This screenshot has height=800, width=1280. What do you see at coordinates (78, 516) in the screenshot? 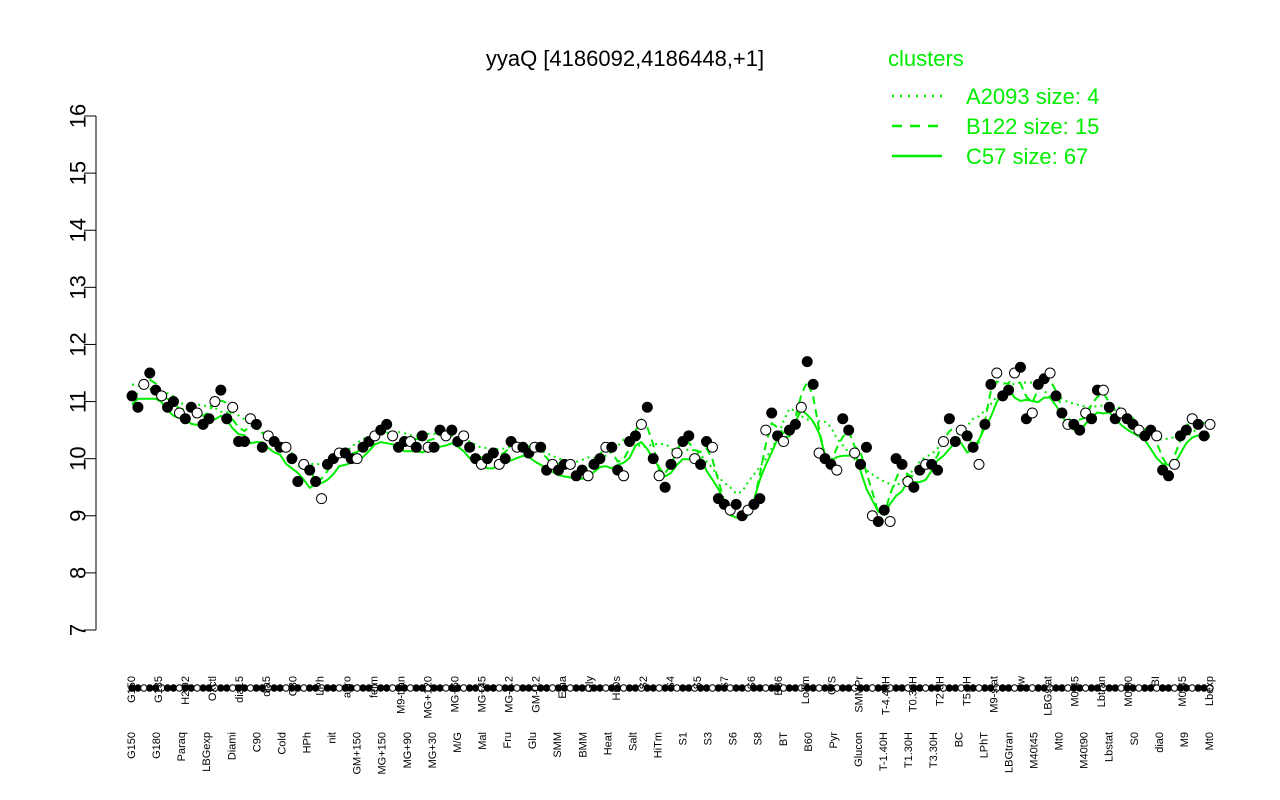
I see `y-tick-label: 9` at bounding box center [78, 516].